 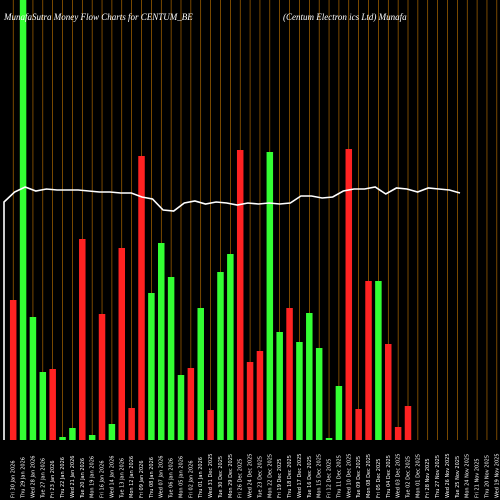 What do you see at coordinates (359, 477) in the screenshot?
I see `x-tick-label: Tue 09 Dec 2025` at bounding box center [359, 477].